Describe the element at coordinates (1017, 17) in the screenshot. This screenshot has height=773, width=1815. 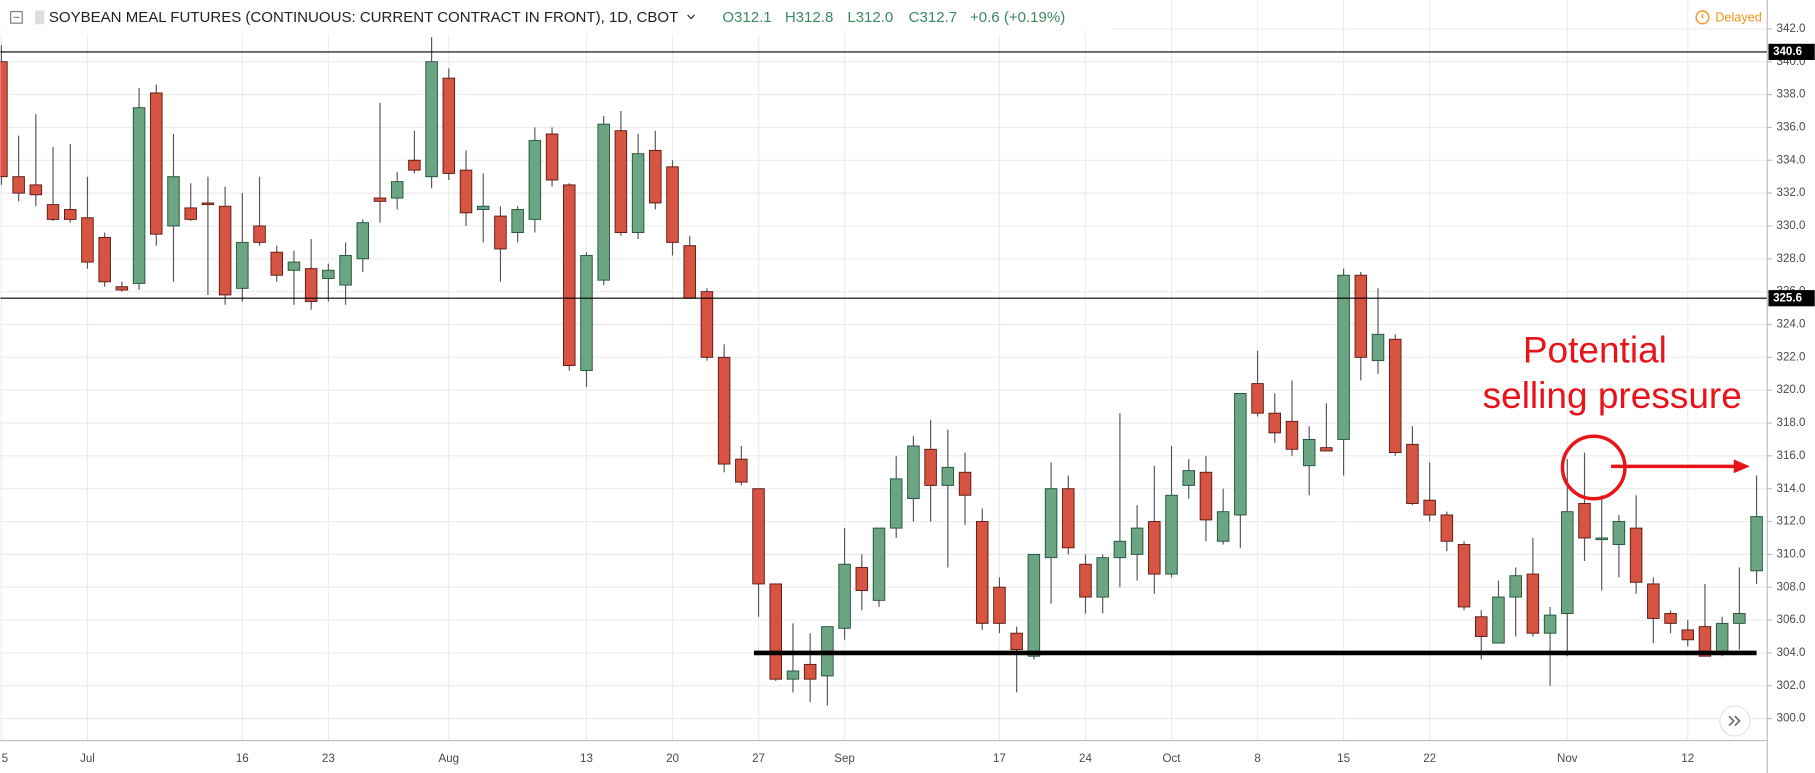
I see `ohlc-change: +0.6 (+0.19%)` at that location.